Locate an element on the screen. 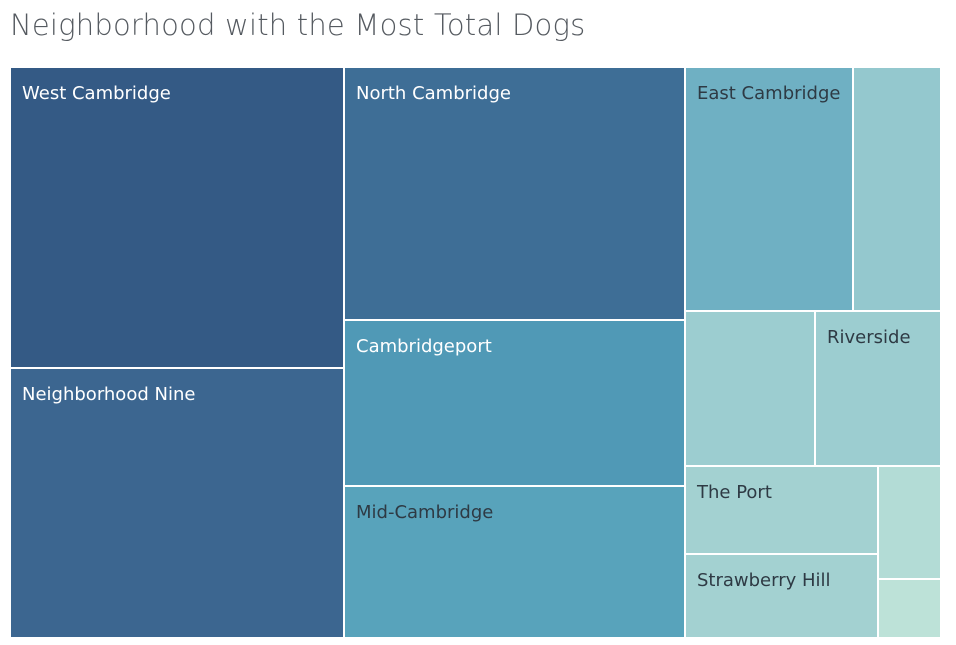 This screenshot has height=645, width=956. tile-label: Cambridgeport is located at coordinates (424, 346).